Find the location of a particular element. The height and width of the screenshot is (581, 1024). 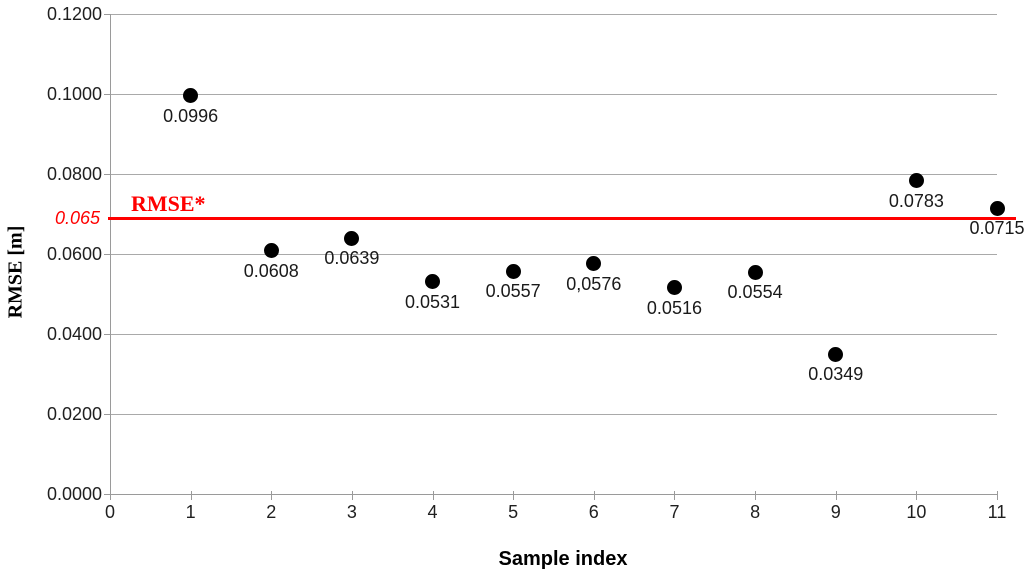

x-tick-label: 9 is located at coordinates (835, 512).